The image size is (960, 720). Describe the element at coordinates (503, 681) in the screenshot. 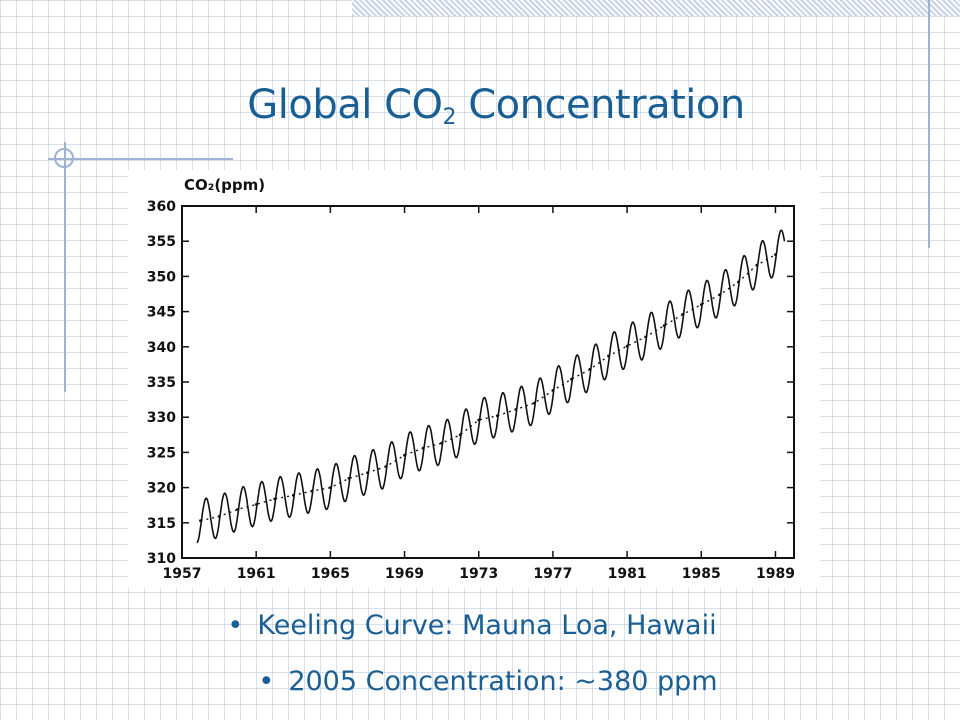

I see `bullet-text: 2005 Concentration: ~380 ppm` at that location.